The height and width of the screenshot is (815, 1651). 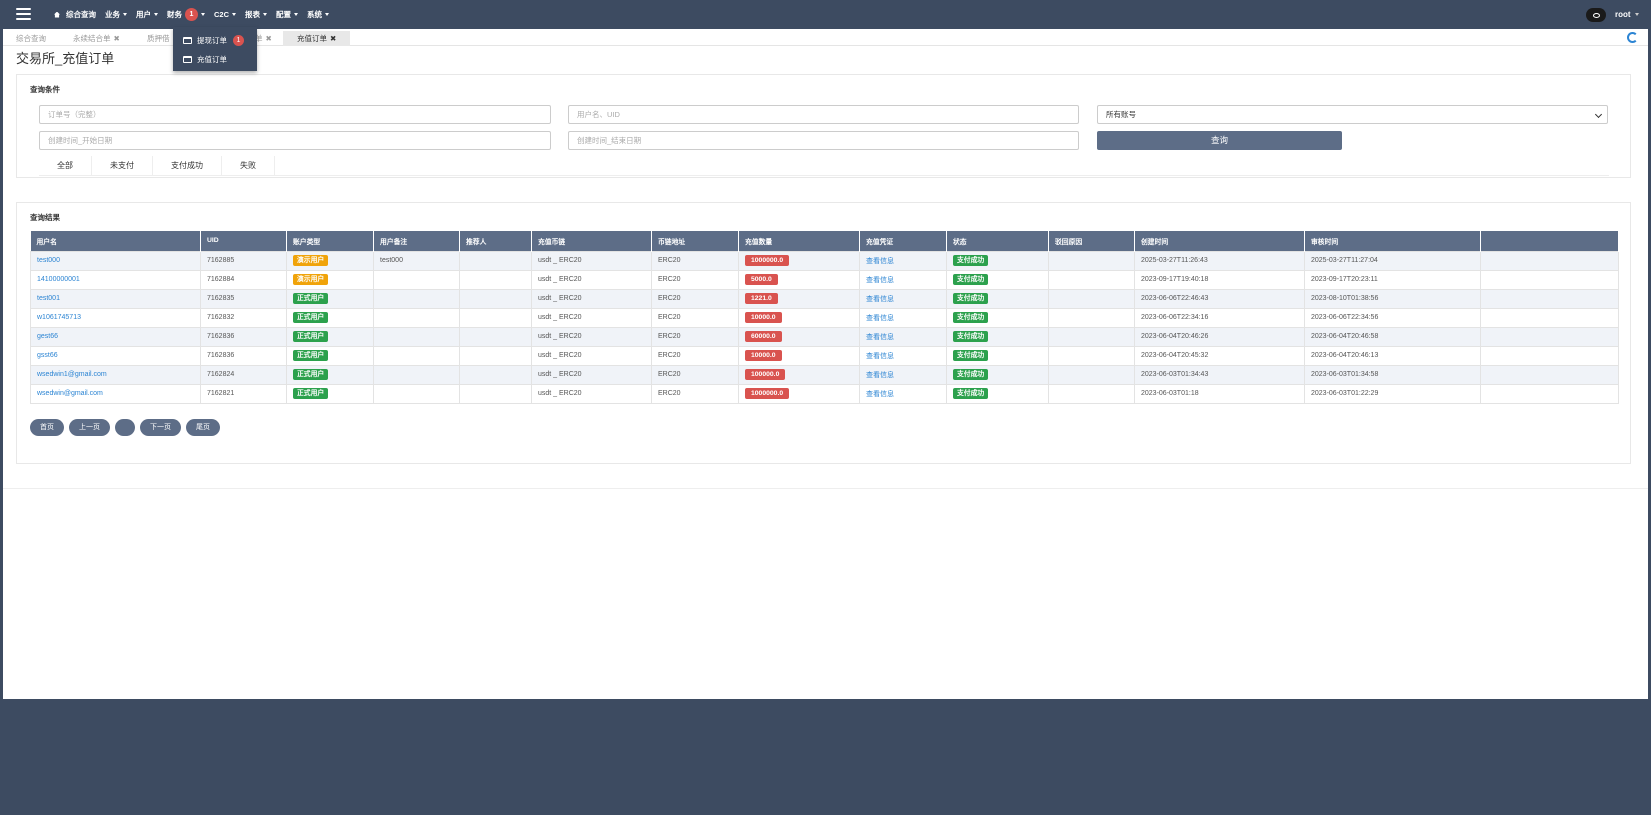 What do you see at coordinates (225, 14) in the screenshot?
I see `nav-item-4: C2C` at bounding box center [225, 14].